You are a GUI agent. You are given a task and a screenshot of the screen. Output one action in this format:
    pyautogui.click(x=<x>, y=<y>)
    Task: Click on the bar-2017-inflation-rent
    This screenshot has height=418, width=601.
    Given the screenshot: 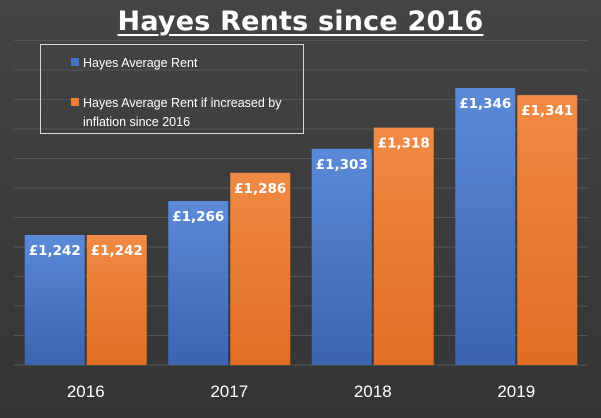 What is the action you would take?
    pyautogui.click(x=260, y=268)
    